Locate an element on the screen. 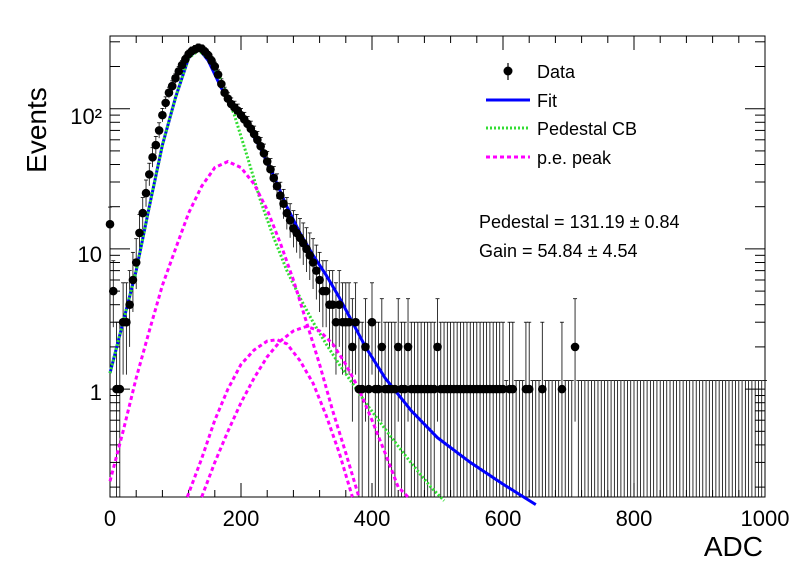 The width and height of the screenshot is (796, 572). legend-item-fit: Fit is located at coordinates (521, 101).